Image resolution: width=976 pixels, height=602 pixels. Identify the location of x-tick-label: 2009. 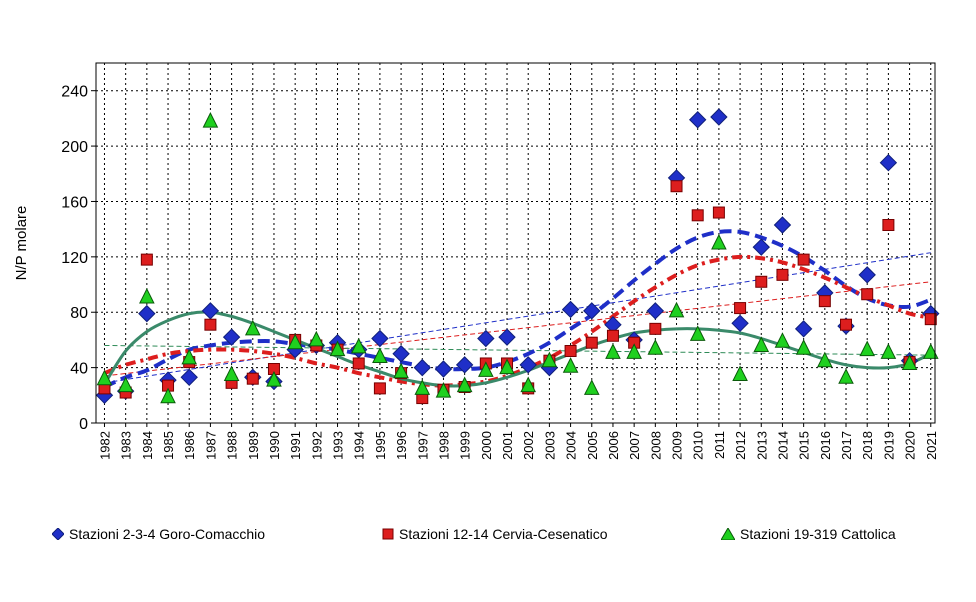
(677, 445).